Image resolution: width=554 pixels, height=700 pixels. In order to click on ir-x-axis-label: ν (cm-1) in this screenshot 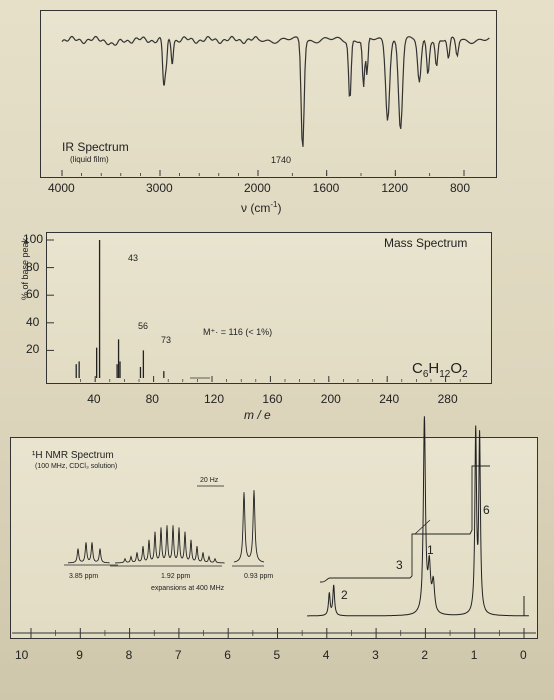, I will do `click(261, 207)`.